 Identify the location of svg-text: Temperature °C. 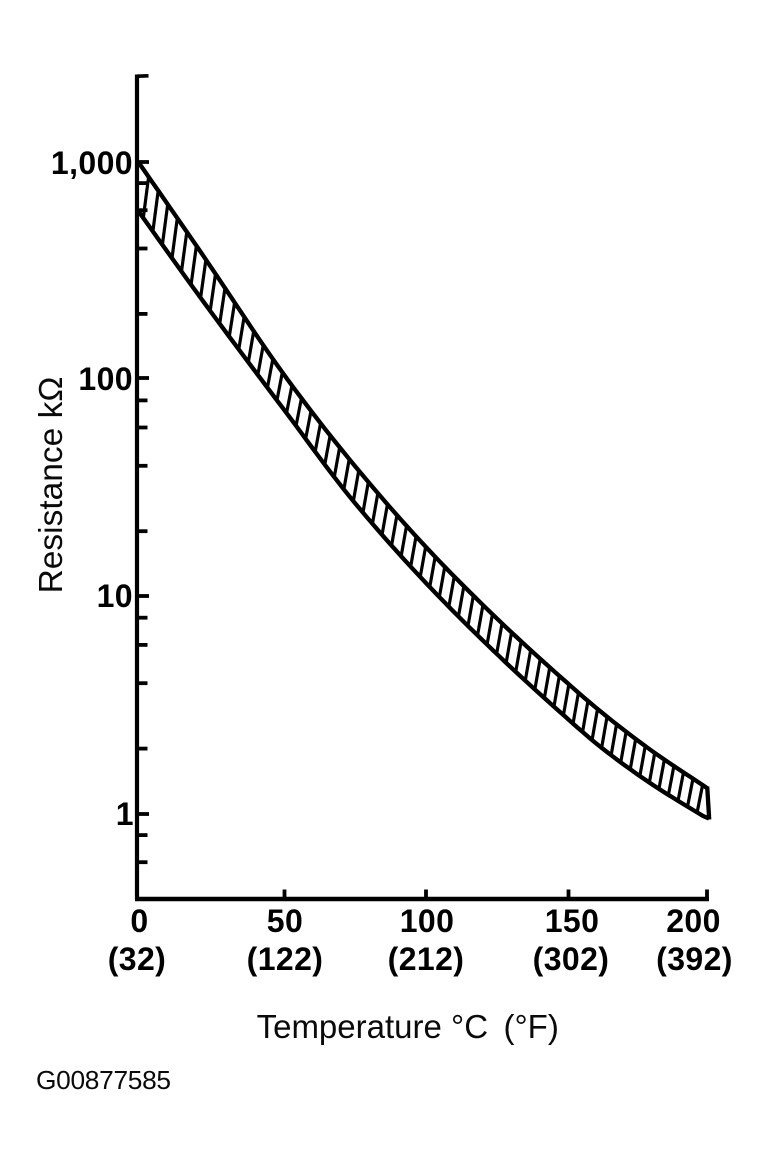
(372, 1026).